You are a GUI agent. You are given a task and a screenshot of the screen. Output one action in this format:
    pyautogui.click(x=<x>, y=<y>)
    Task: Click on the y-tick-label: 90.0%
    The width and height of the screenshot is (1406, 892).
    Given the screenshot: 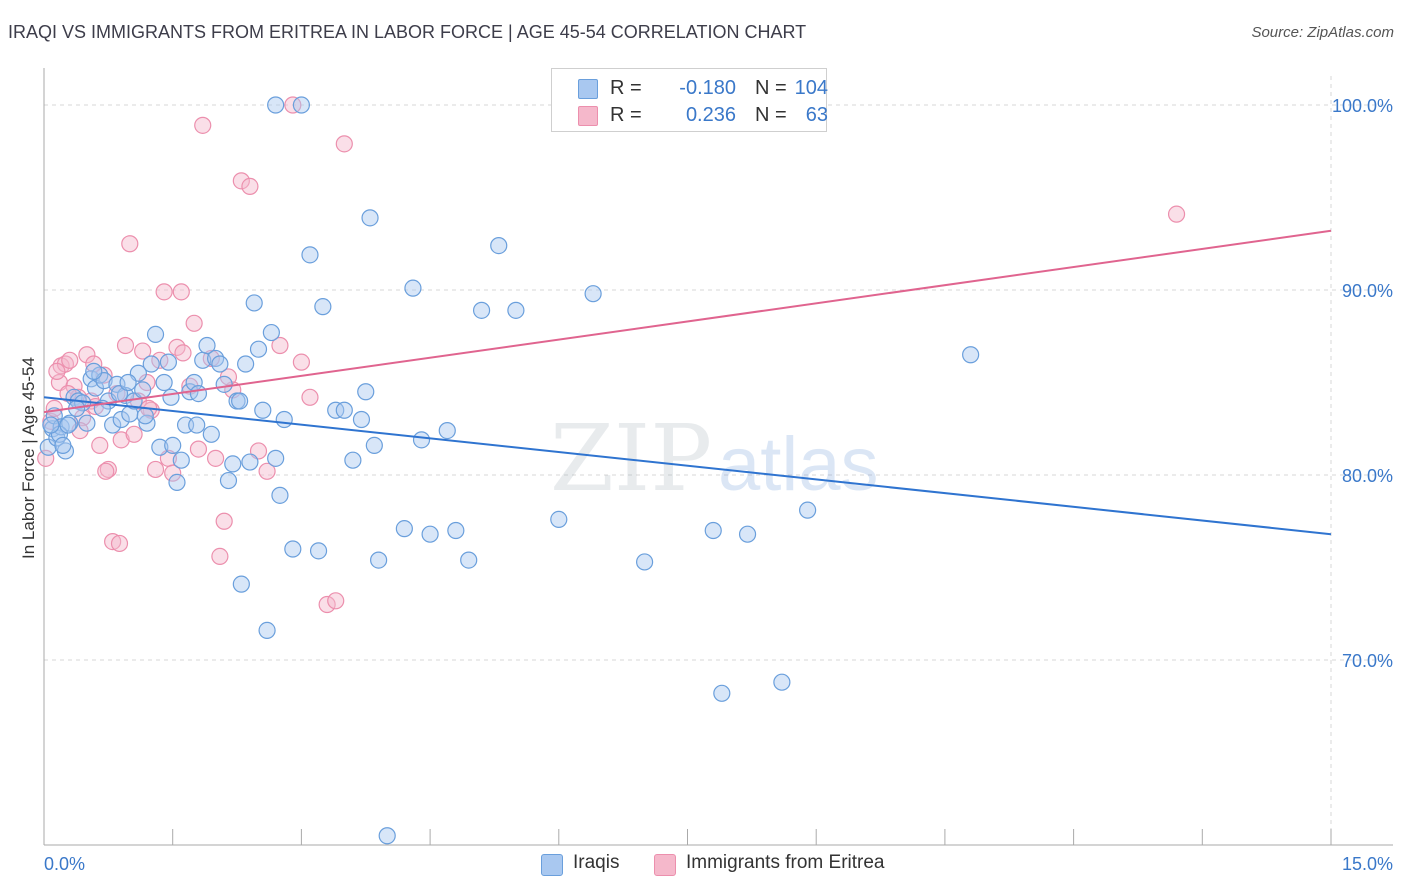 What is the action you would take?
    pyautogui.click(x=1367, y=291)
    